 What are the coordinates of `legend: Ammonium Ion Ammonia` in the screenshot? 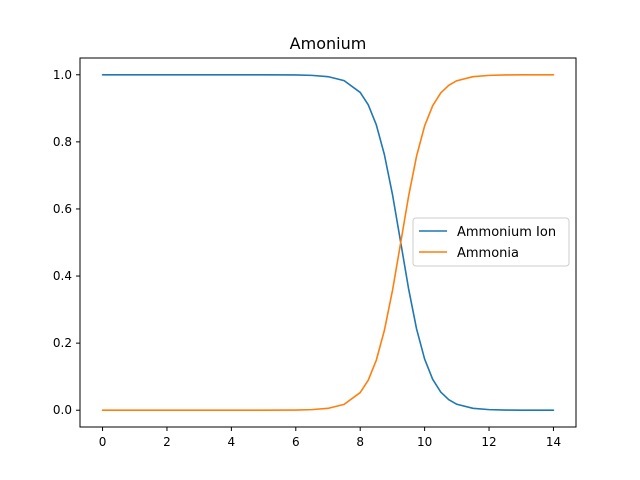 It's located at (491, 242).